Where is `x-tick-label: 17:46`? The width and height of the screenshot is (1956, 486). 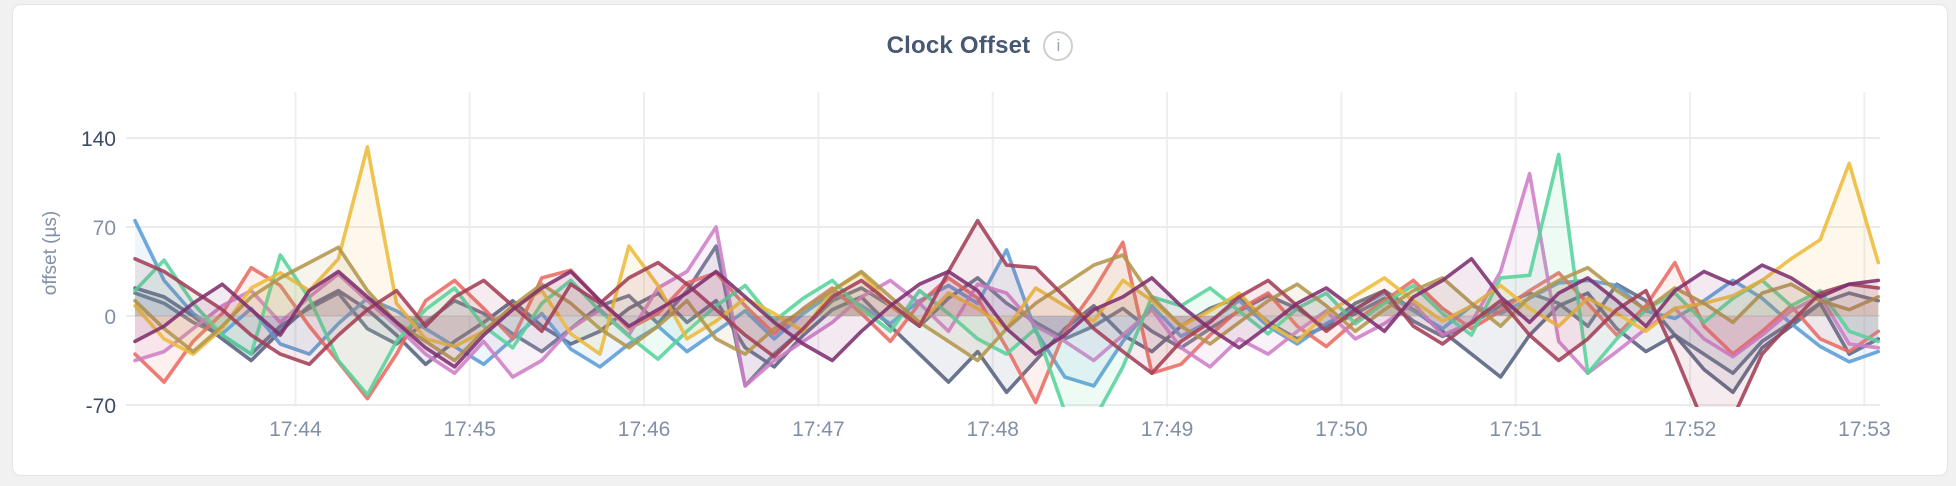 x-tick-label: 17:46 is located at coordinates (644, 429).